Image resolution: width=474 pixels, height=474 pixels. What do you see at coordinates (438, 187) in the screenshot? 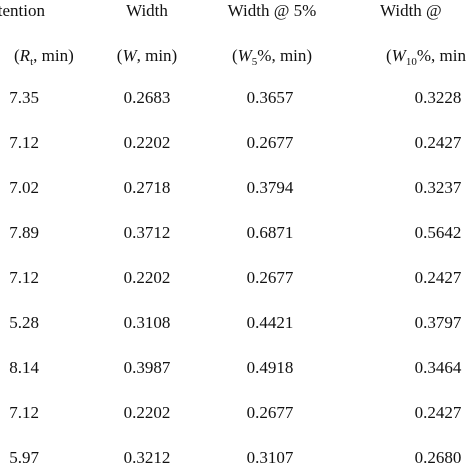
I see `data-cell: 0.3237` at bounding box center [438, 187].